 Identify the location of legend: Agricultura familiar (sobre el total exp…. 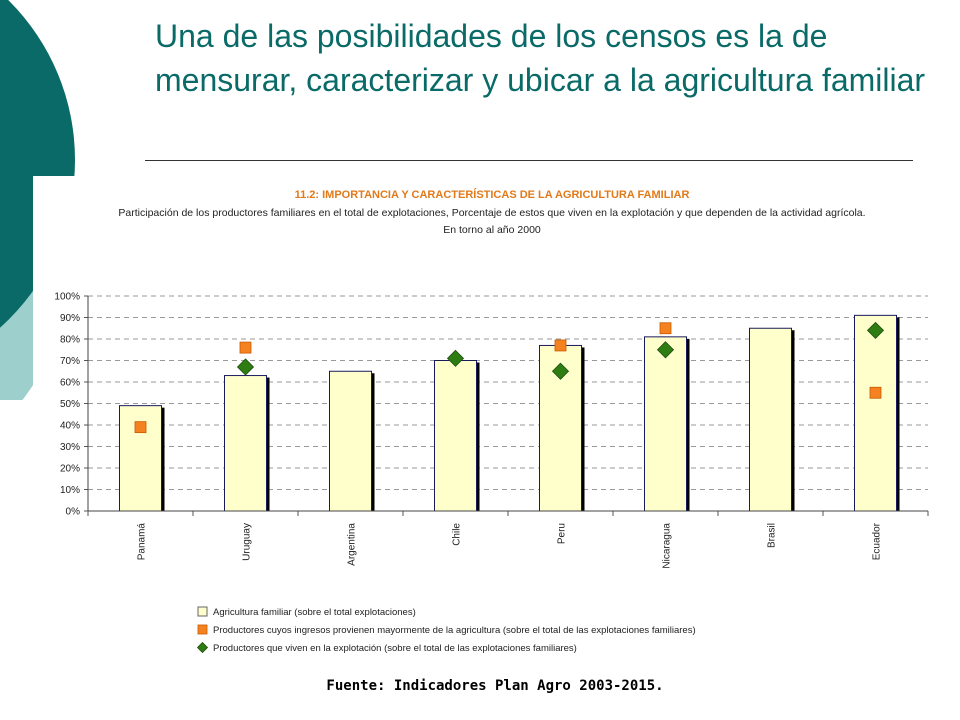
(446, 630).